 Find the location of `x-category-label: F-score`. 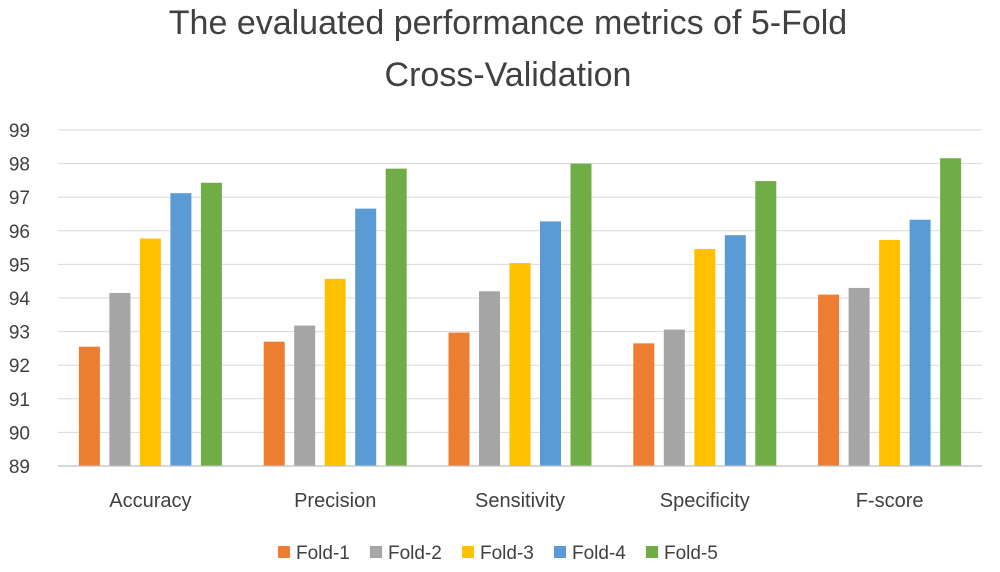

x-category-label: F-score is located at coordinates (890, 501).